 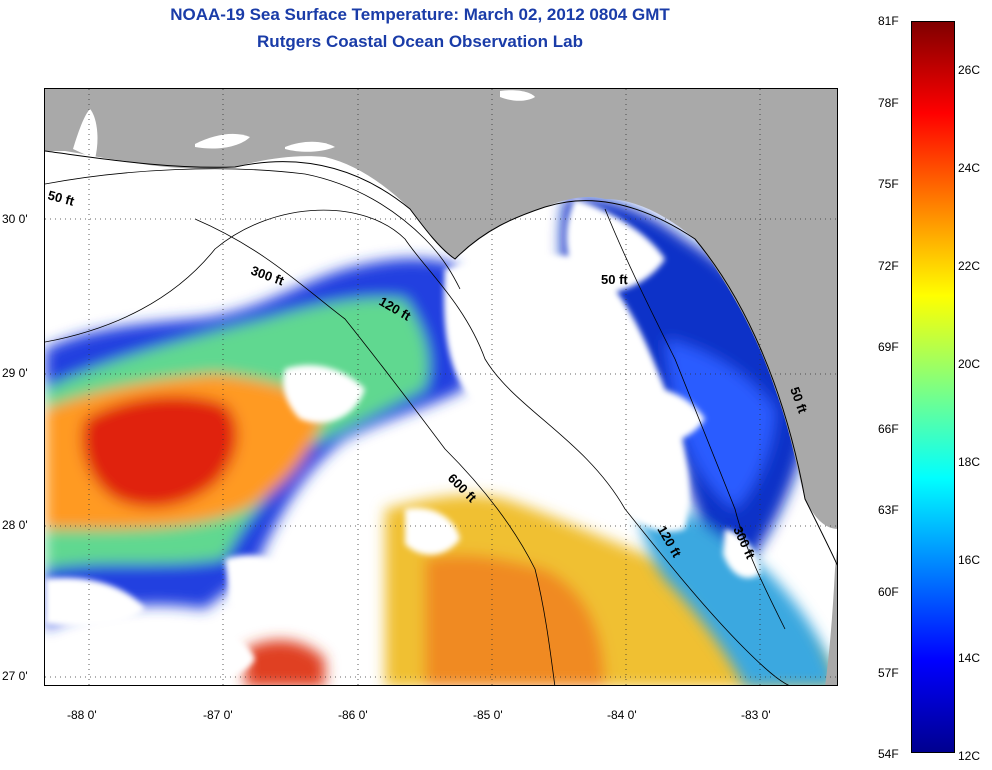 What do you see at coordinates (420, 41) in the screenshot?
I see `map-subtitle: Rutgers Coastal Ocean Observation Lab` at bounding box center [420, 41].